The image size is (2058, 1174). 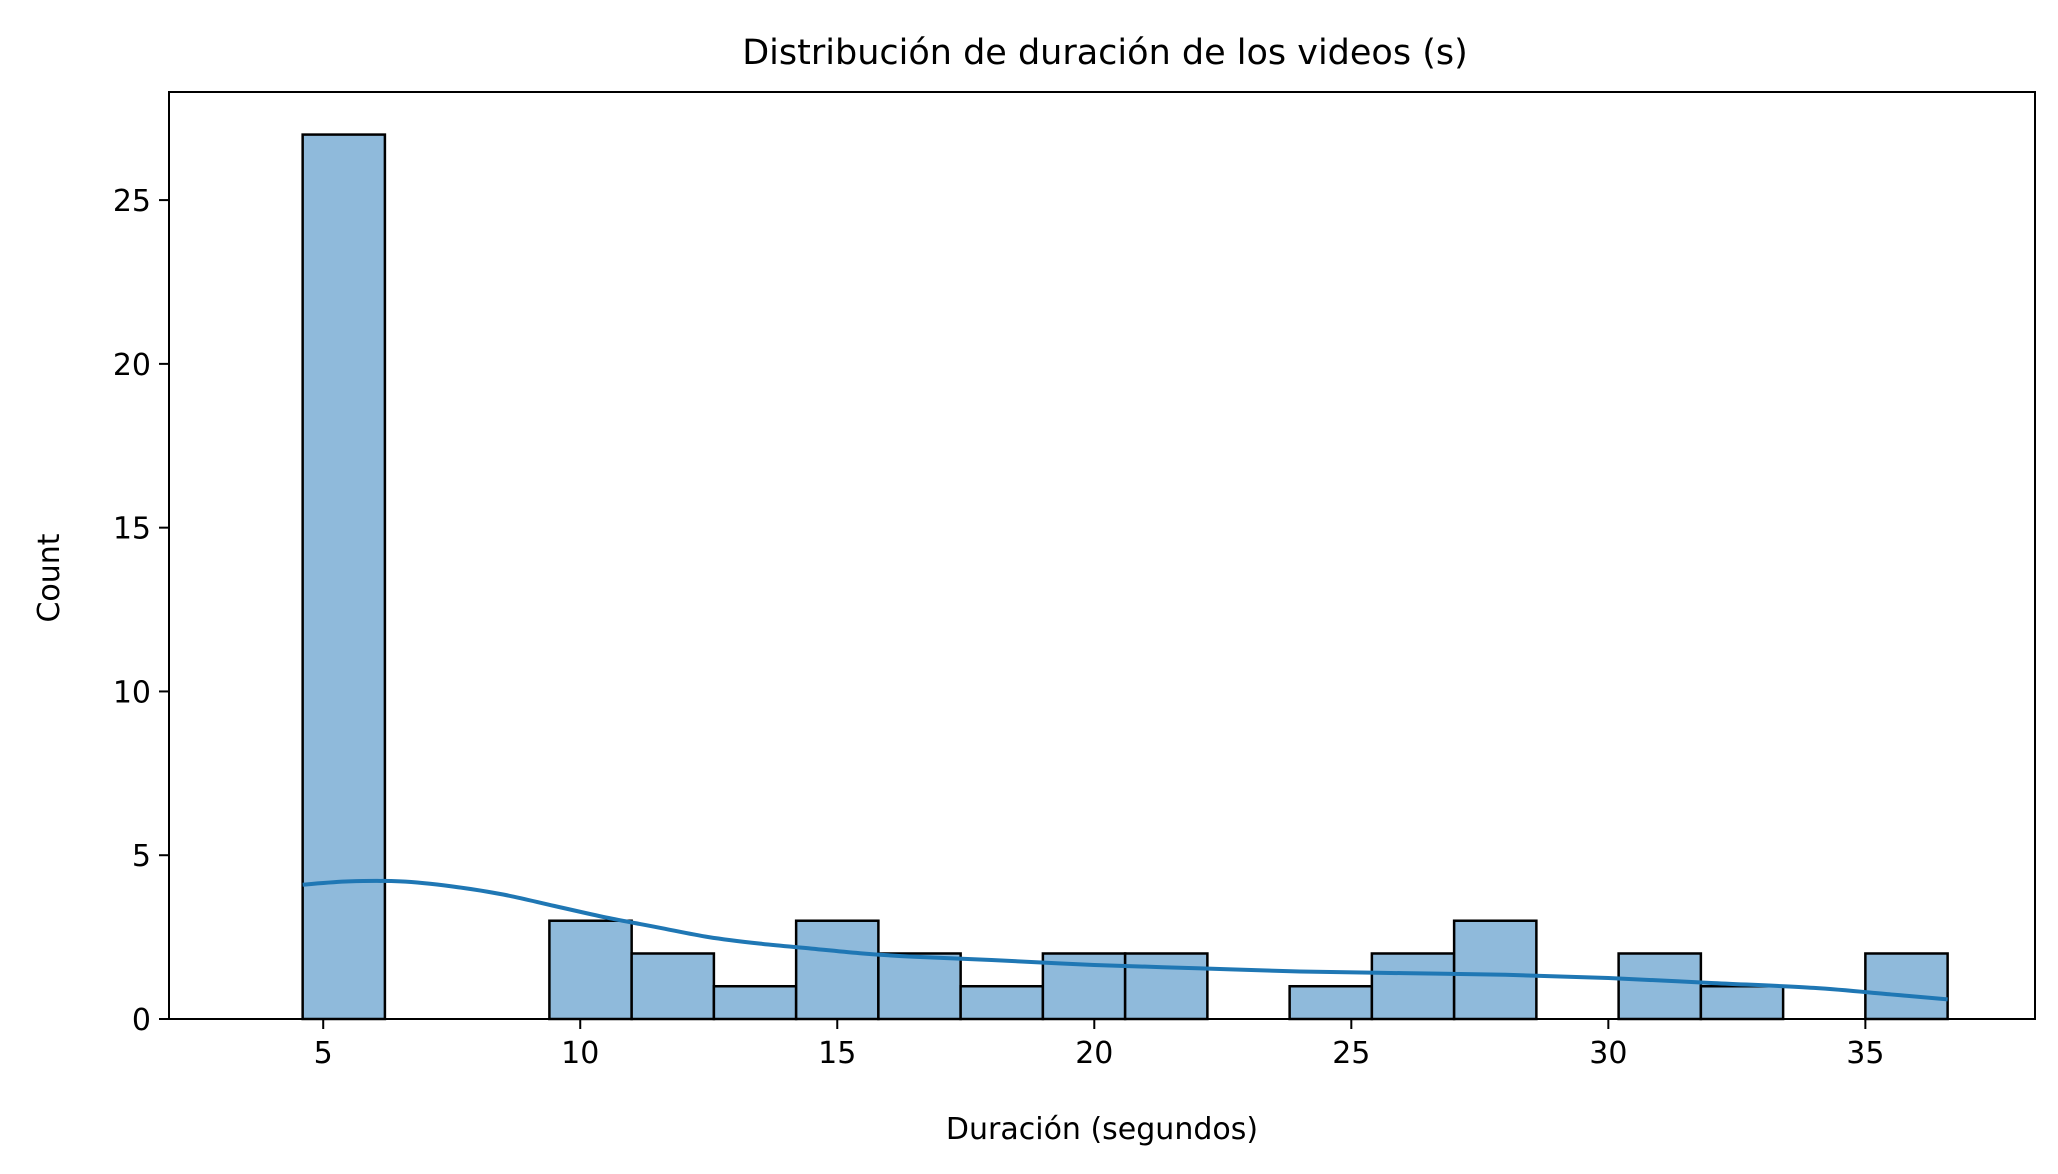 I want to click on y-axis: 0 5 10 15 20 25, so click(x=141, y=611).